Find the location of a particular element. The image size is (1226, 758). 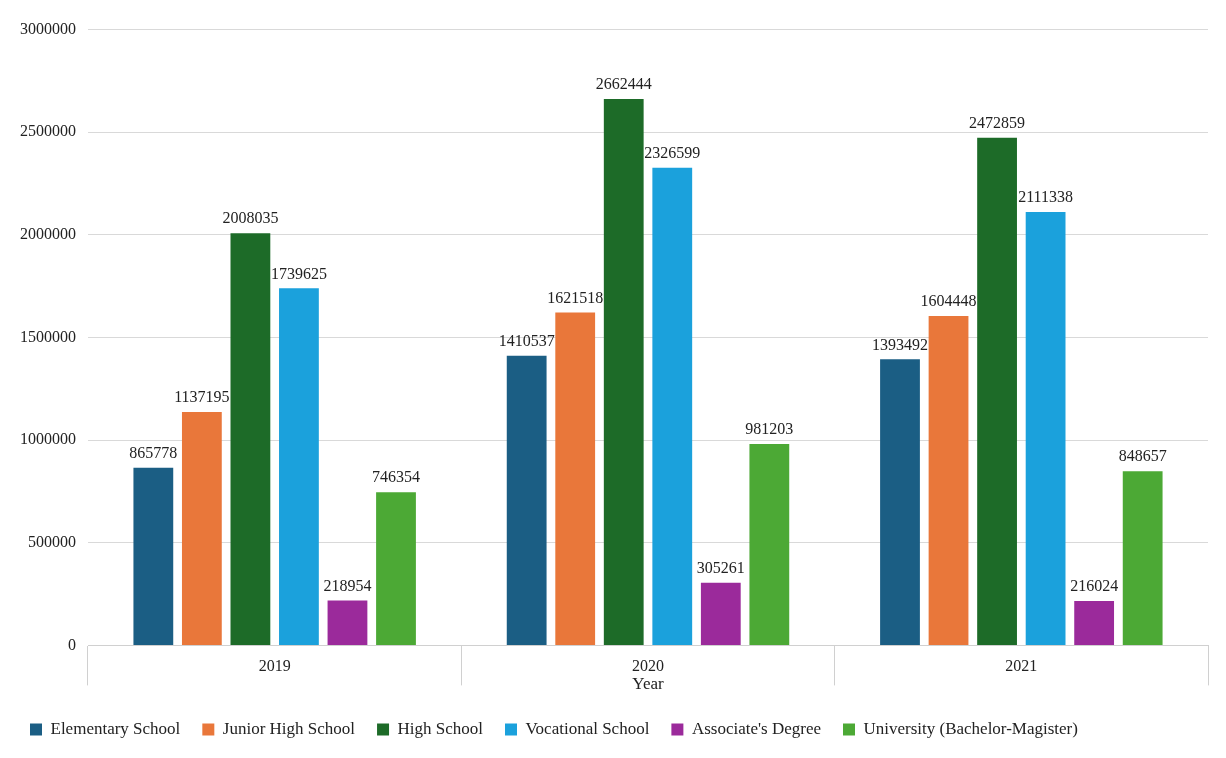

x-tick-label: 2020 is located at coordinates (648, 666).